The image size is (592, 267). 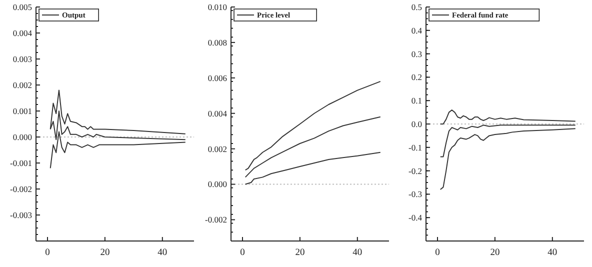 I want to click on y-tick-label: 0.003, so click(x=22, y=59).